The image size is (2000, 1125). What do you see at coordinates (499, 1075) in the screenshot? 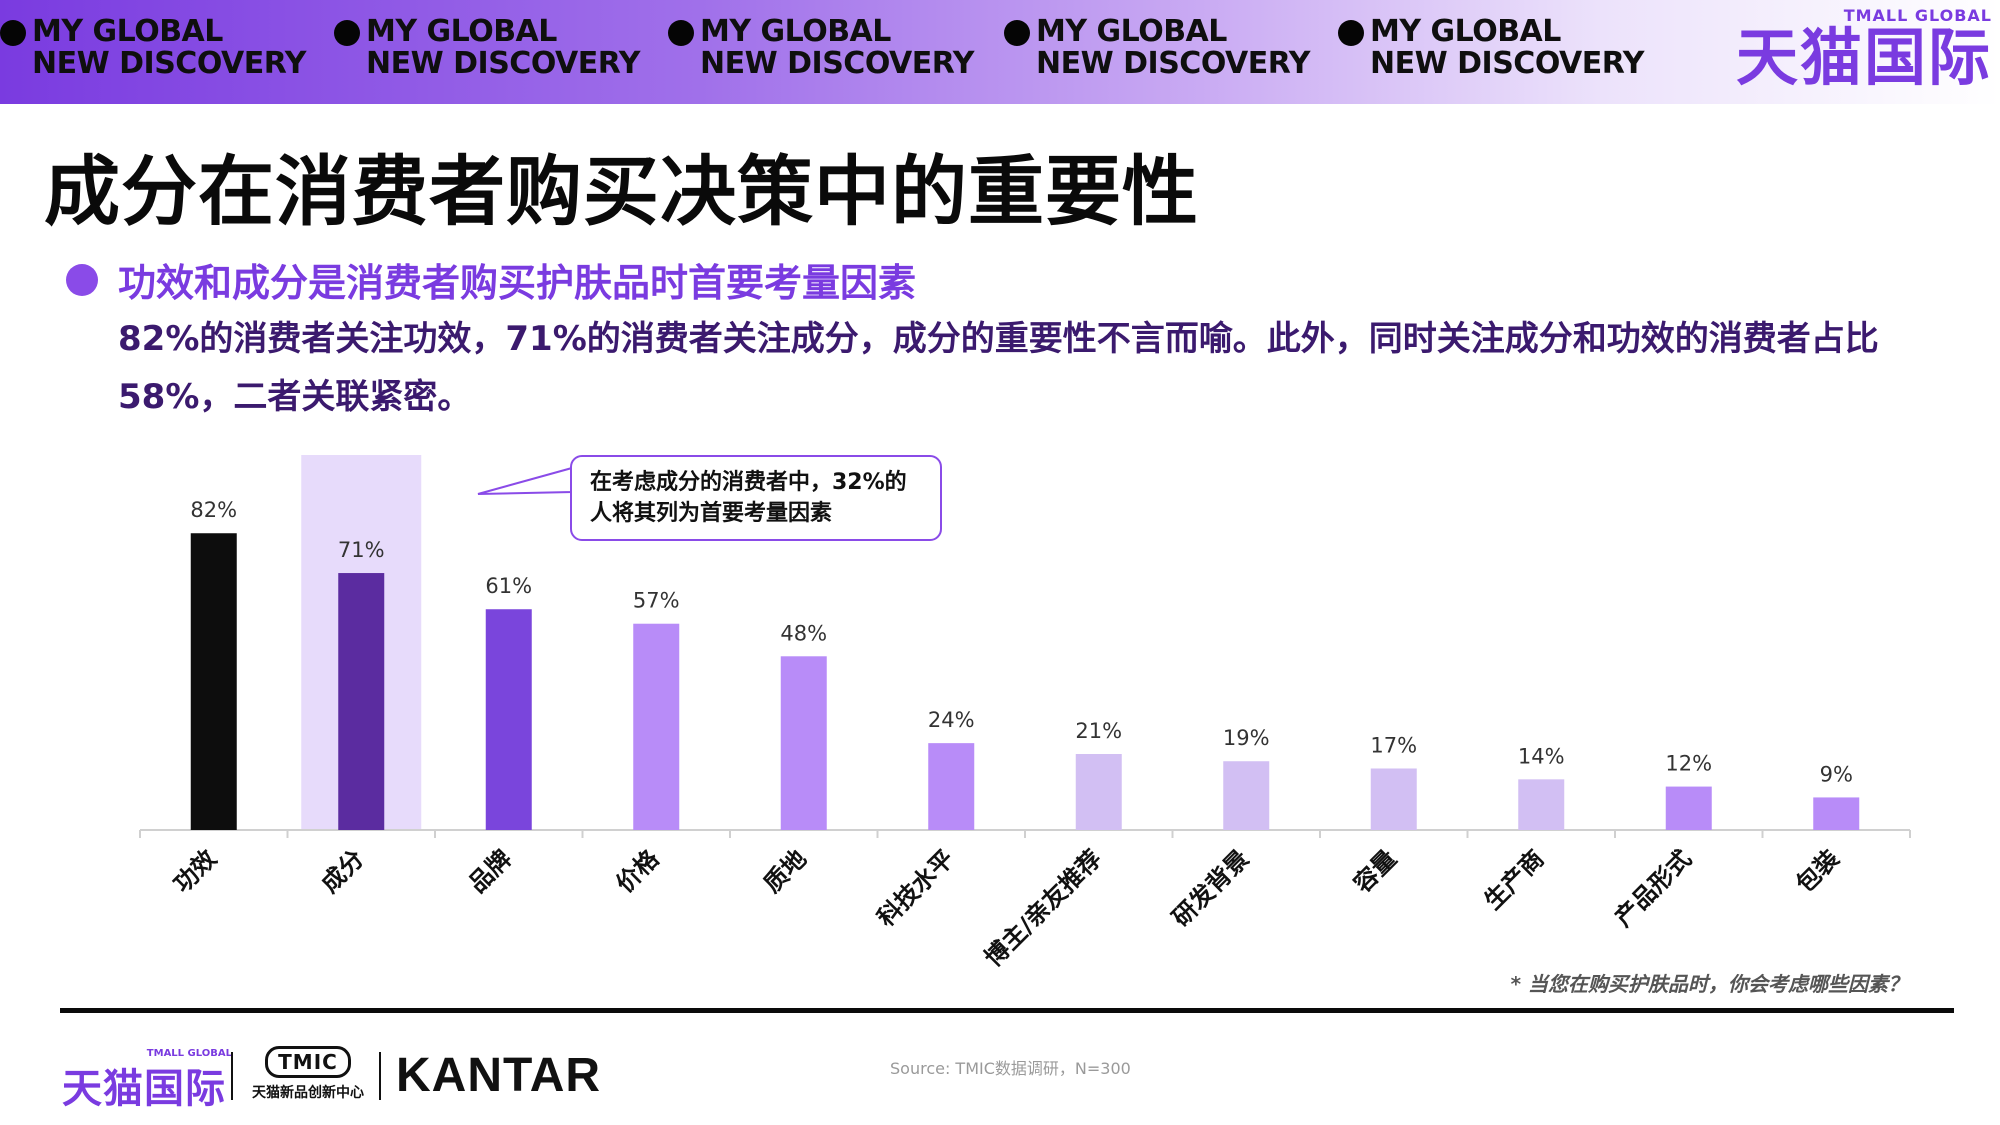
I see `kantar-logo: KANTAR` at bounding box center [499, 1075].